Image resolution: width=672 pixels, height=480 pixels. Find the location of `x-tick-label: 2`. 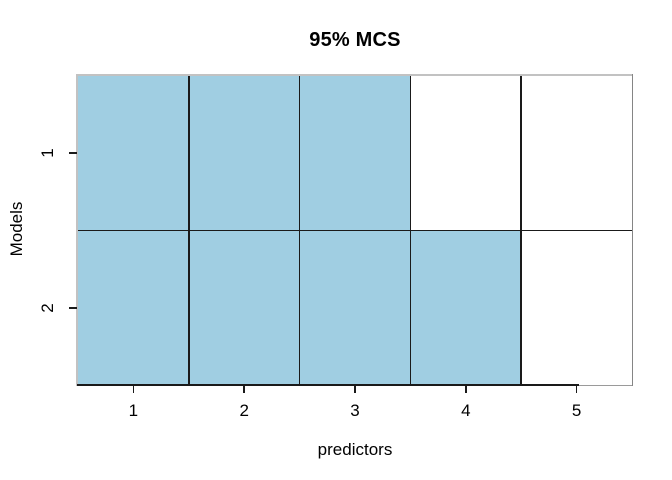

x-tick-label: 2 is located at coordinates (244, 410).